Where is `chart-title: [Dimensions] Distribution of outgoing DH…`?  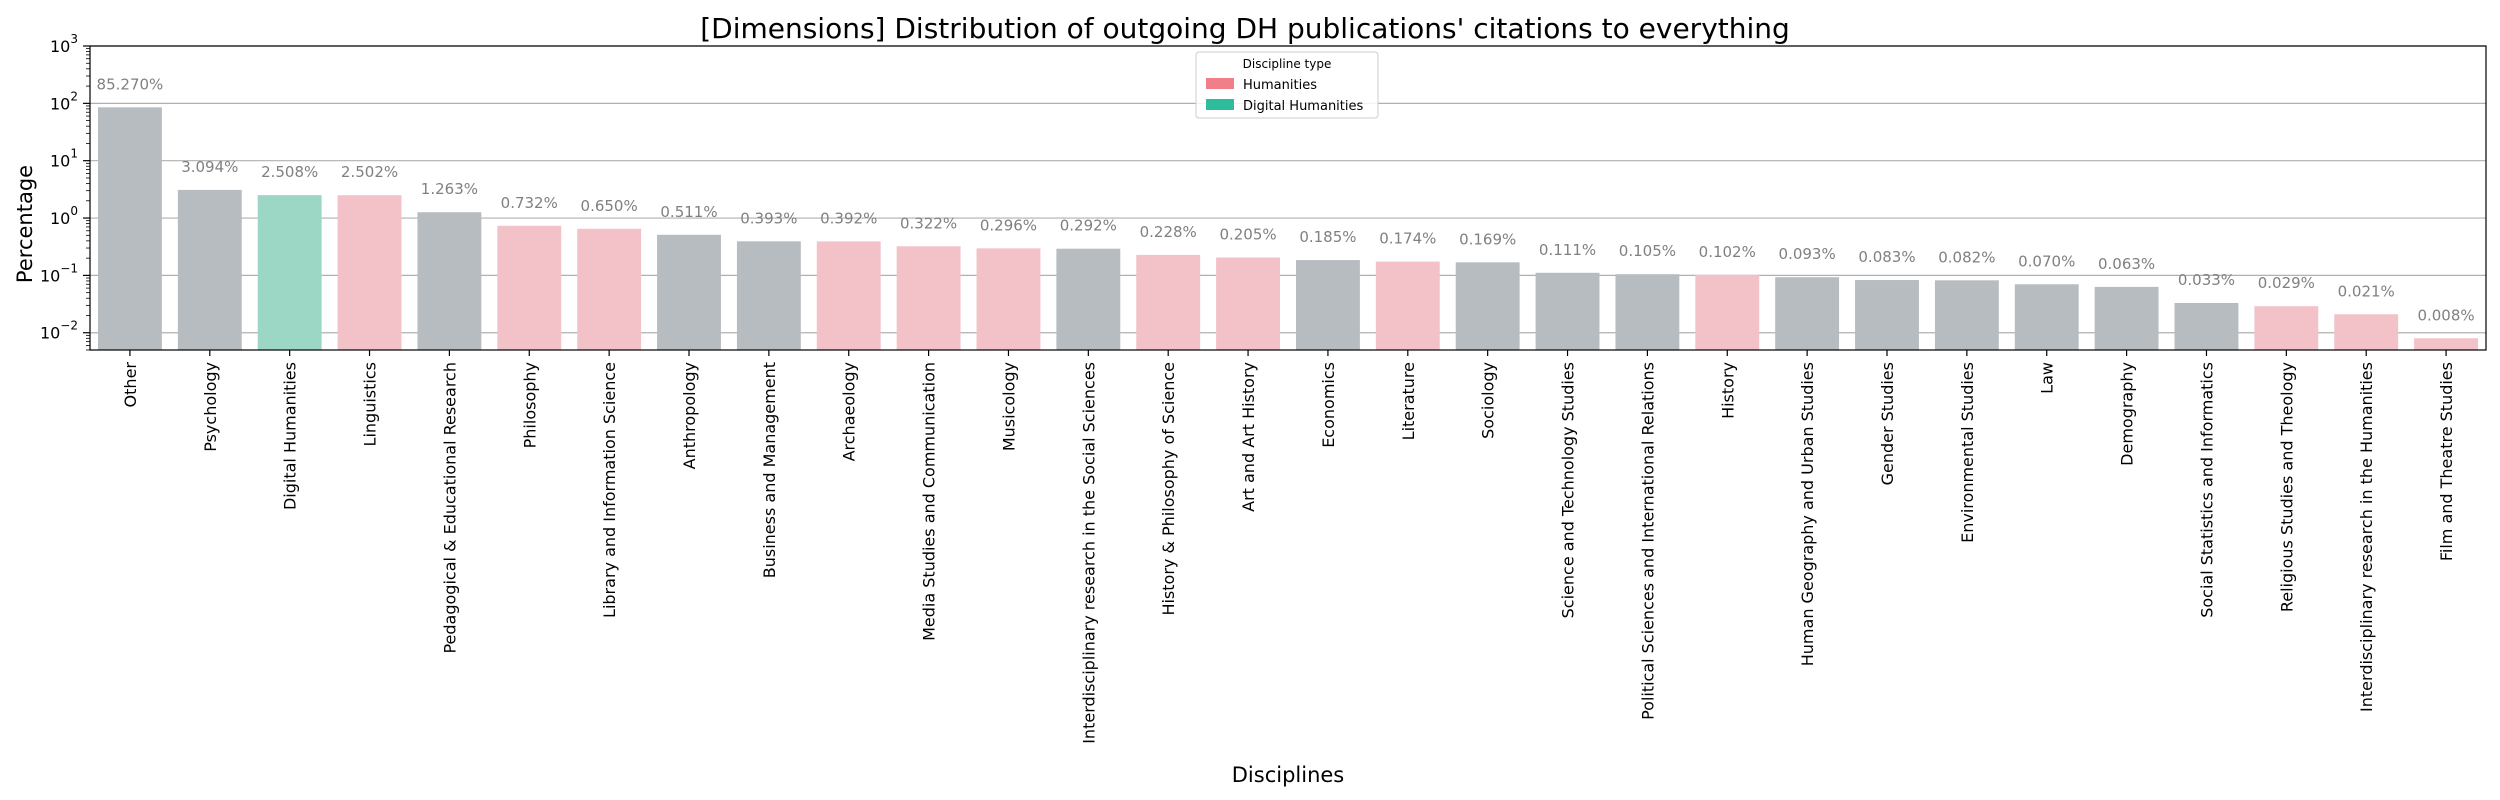 chart-title: [Dimensions] Distribution of outgoing DH… is located at coordinates (1245, 28).